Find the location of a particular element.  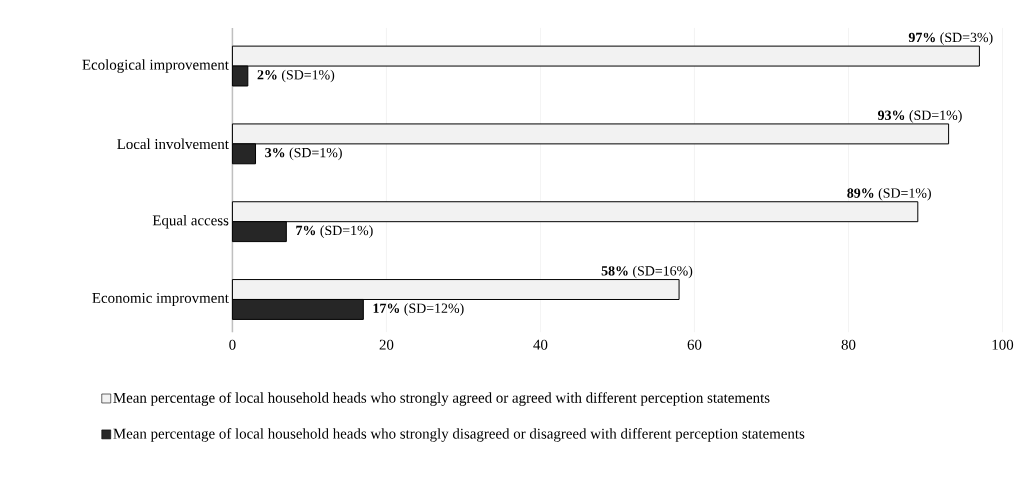

legend-label: Mean percentage of local household heads who strongly disagreed or disagreed with different perception statements is located at coordinates (459, 435).